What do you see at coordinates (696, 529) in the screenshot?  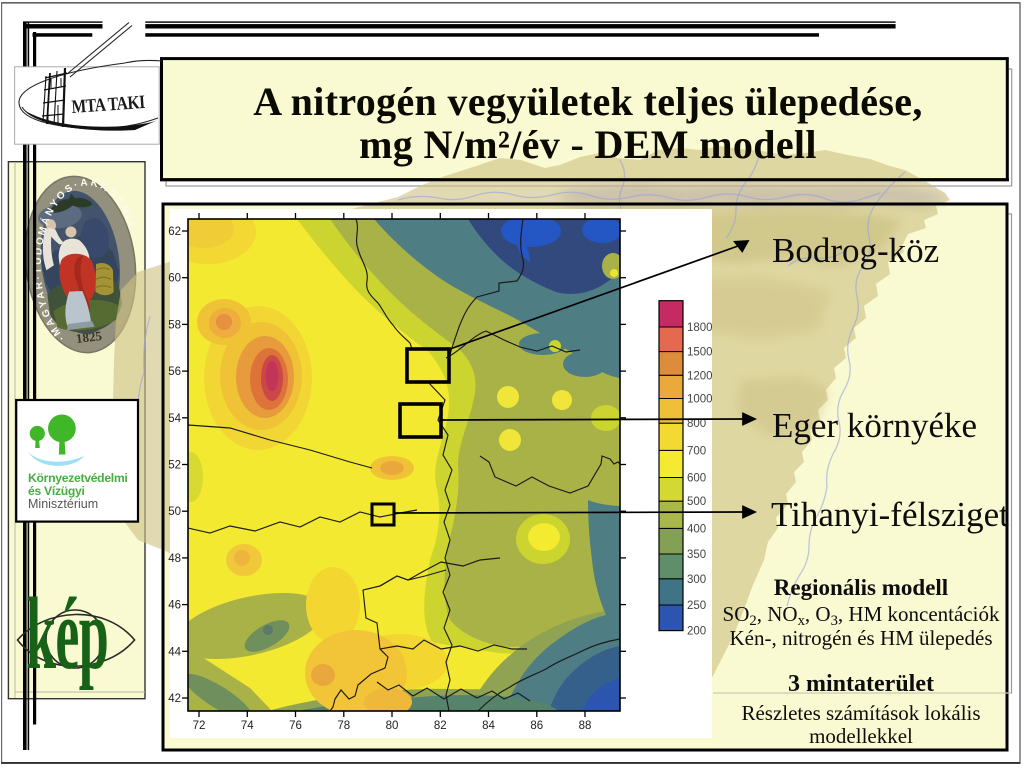 I see `svg-text: 400` at bounding box center [696, 529].